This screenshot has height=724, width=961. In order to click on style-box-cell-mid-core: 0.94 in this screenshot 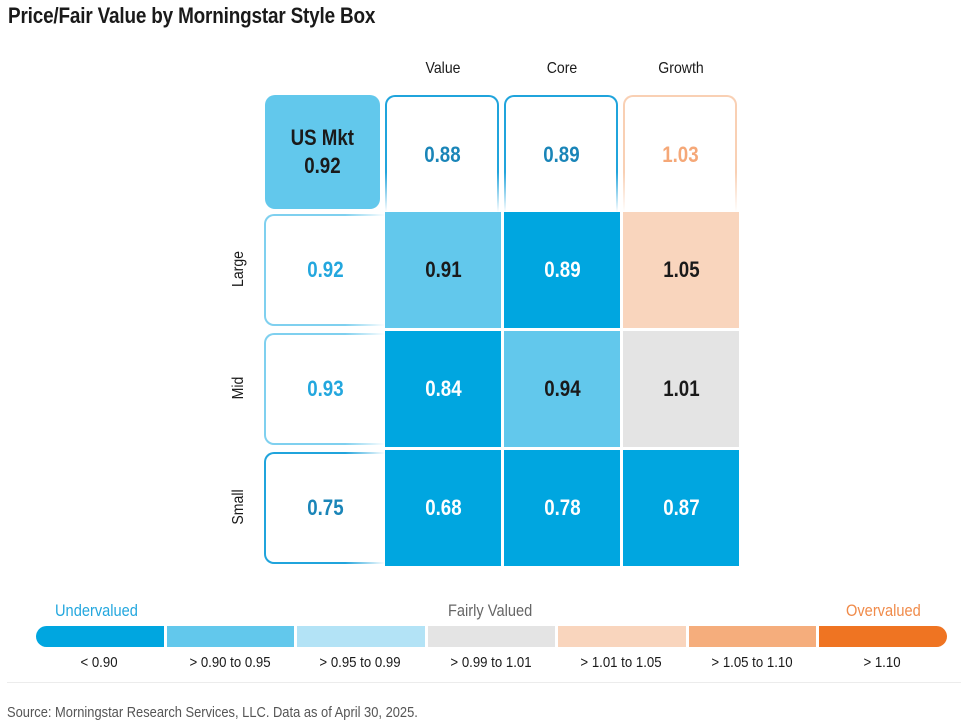, I will do `click(562, 389)`.